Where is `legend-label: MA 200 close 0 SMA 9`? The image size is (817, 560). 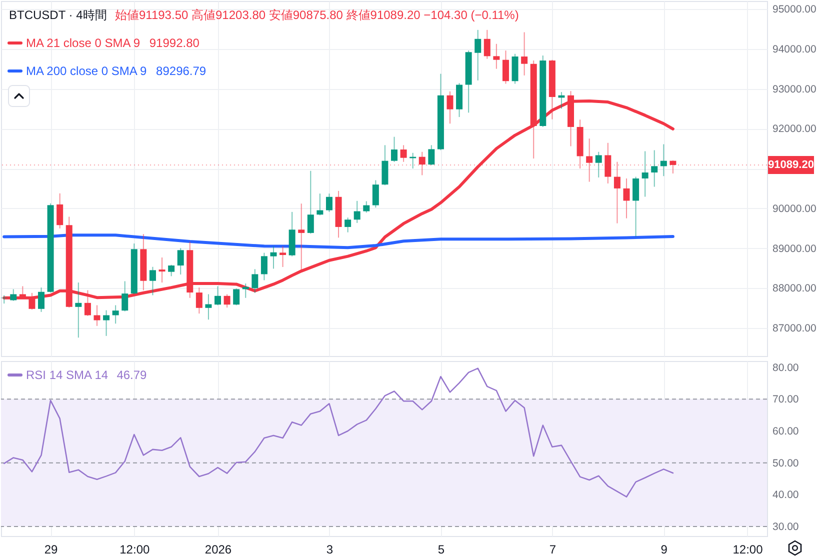
legend-label: MA 200 close 0 SMA 9 is located at coordinates (87, 71).